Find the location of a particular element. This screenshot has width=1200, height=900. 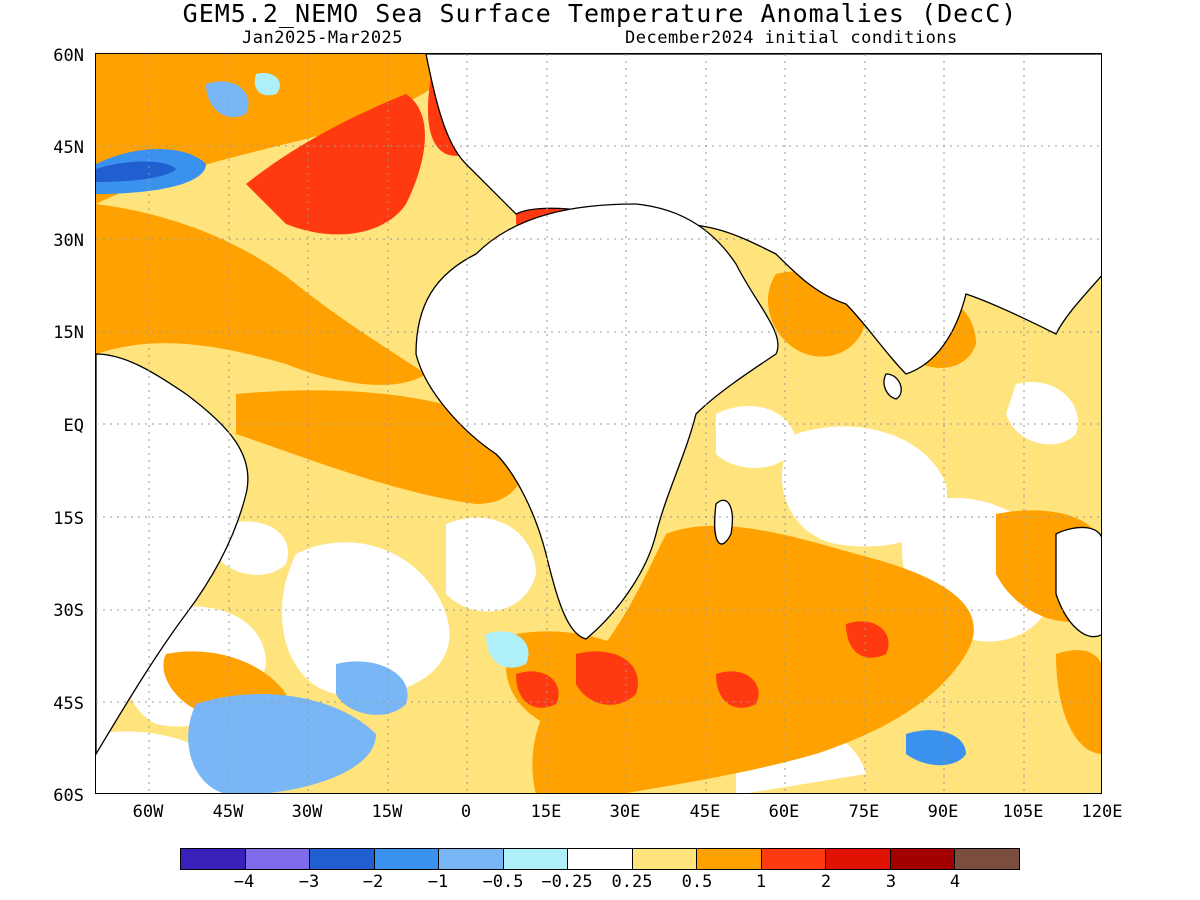

colorbar-label: 4 is located at coordinates (955, 882).